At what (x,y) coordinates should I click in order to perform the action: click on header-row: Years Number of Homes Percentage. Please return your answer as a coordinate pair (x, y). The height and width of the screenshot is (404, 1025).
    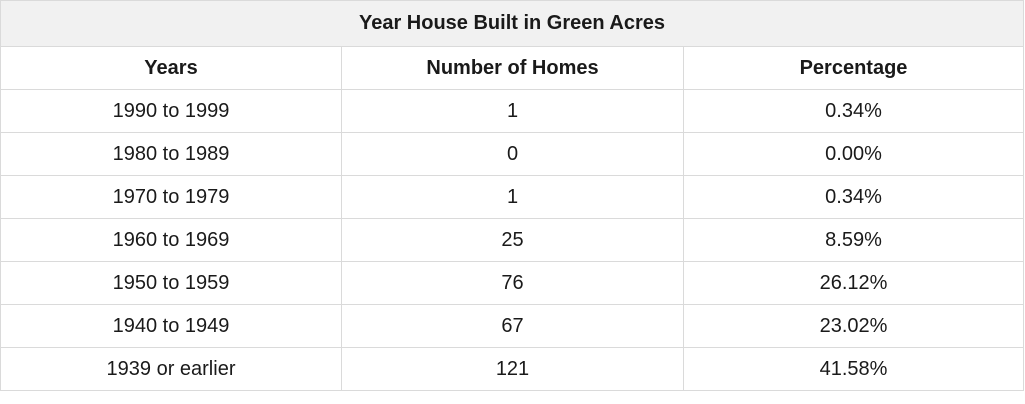
    Looking at the image, I should click on (512, 68).